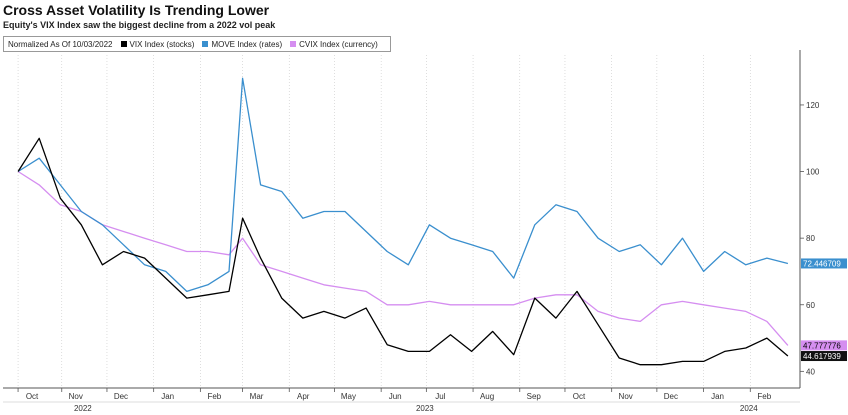  What do you see at coordinates (257, 396) in the screenshot?
I see `x-tick-label-5: Mar` at bounding box center [257, 396].